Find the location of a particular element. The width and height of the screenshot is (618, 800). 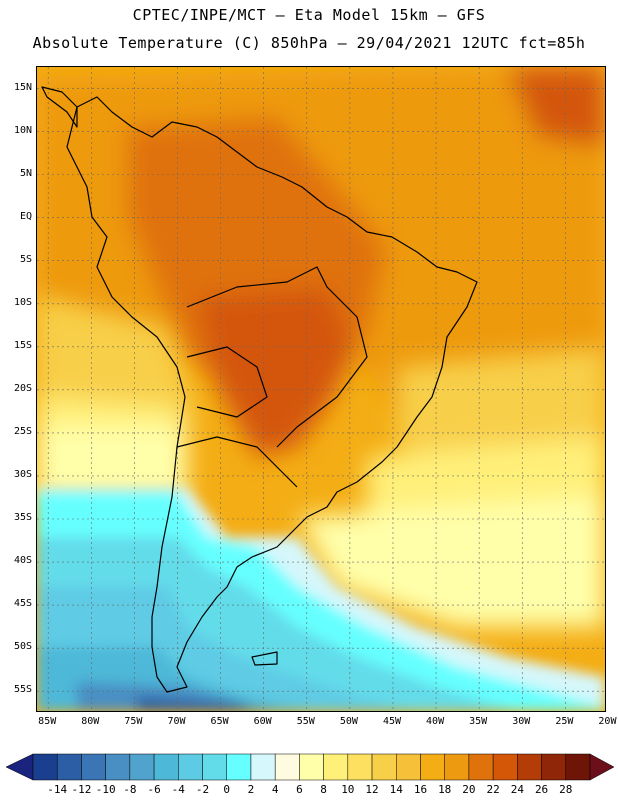

lon-tick-label: 75W is located at coordinates (133, 721).